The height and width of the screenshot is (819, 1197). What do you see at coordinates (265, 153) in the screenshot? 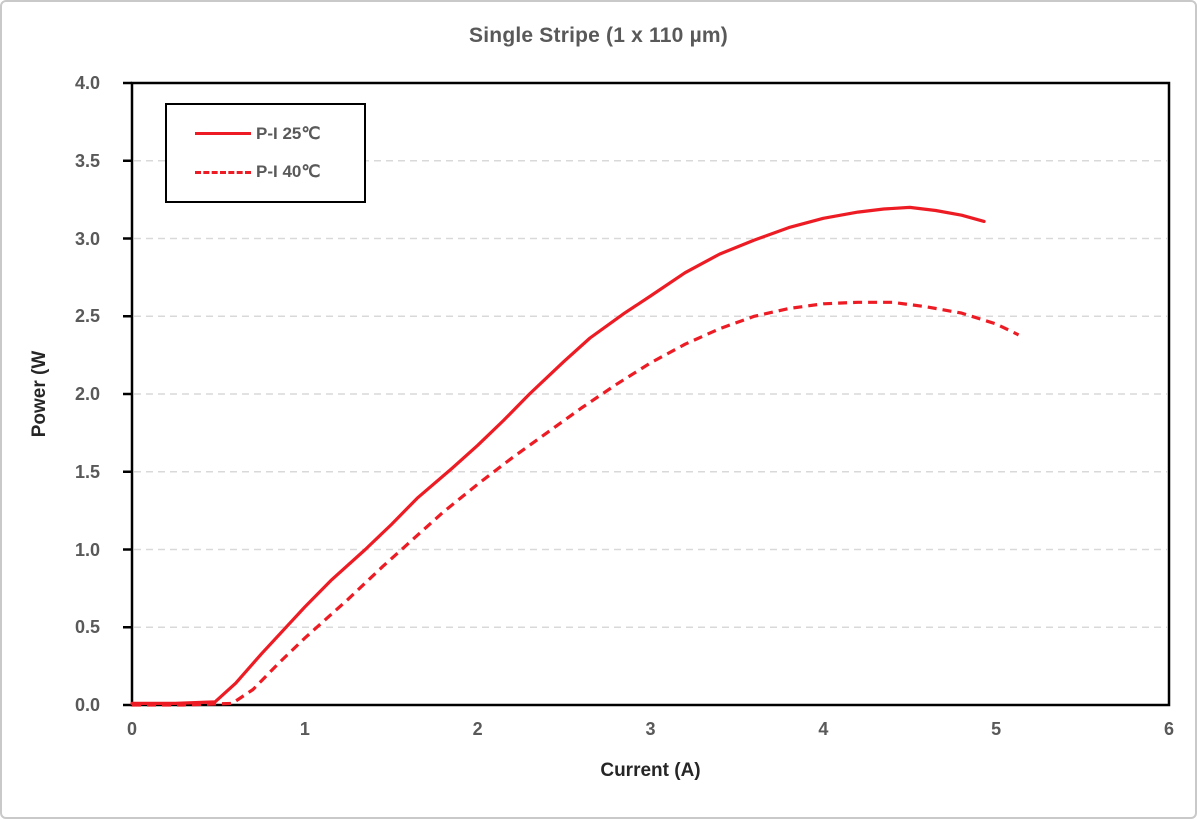
I see `legend: P-I 25℃ P-I 40℃` at bounding box center [265, 153].